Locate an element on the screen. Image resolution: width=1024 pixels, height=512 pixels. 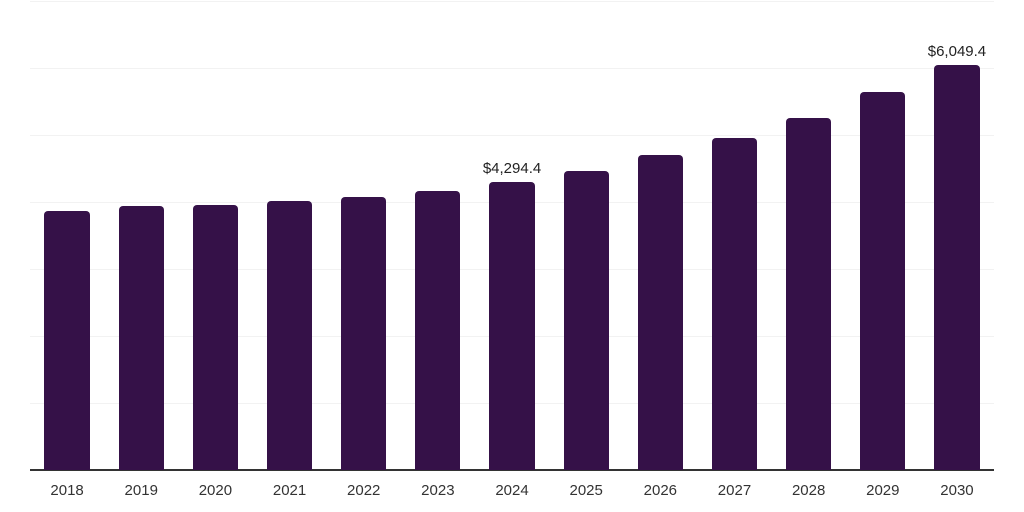
bar-slot-2023 is located at coordinates (438, 235).